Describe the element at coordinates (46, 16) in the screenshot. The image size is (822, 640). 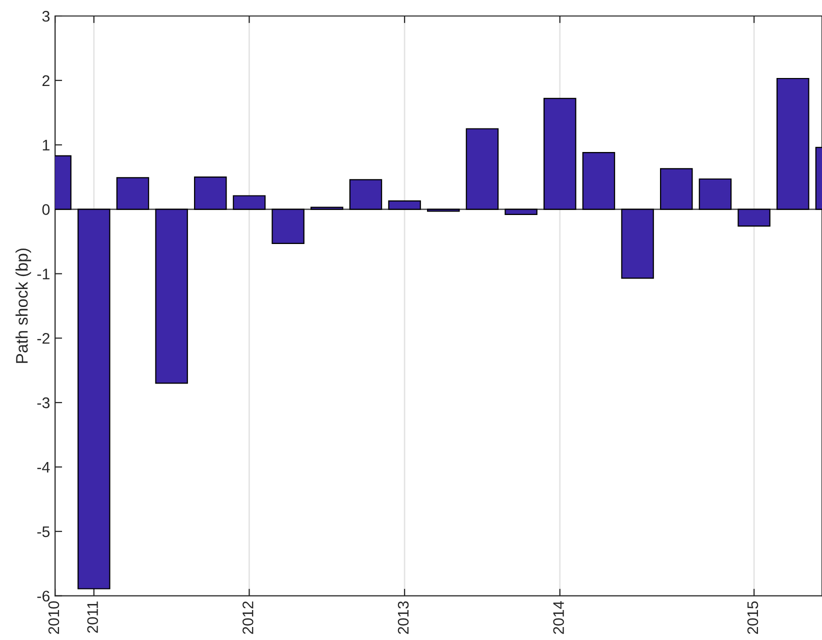
I see `y-tick-label: 3` at that location.